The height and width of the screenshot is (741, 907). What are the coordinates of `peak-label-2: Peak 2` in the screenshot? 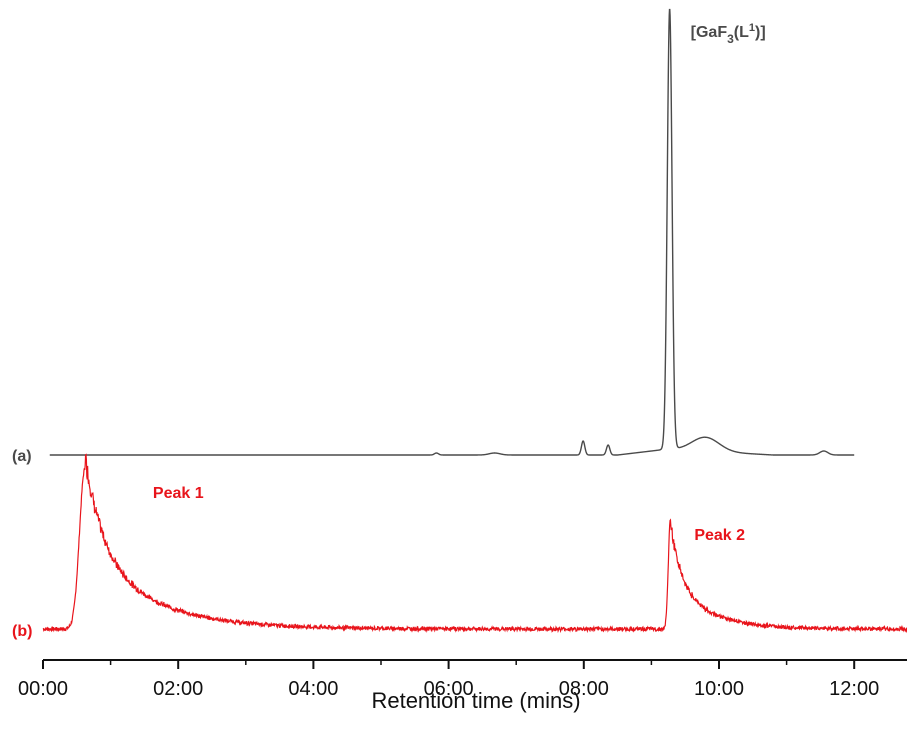 It's located at (719, 535).